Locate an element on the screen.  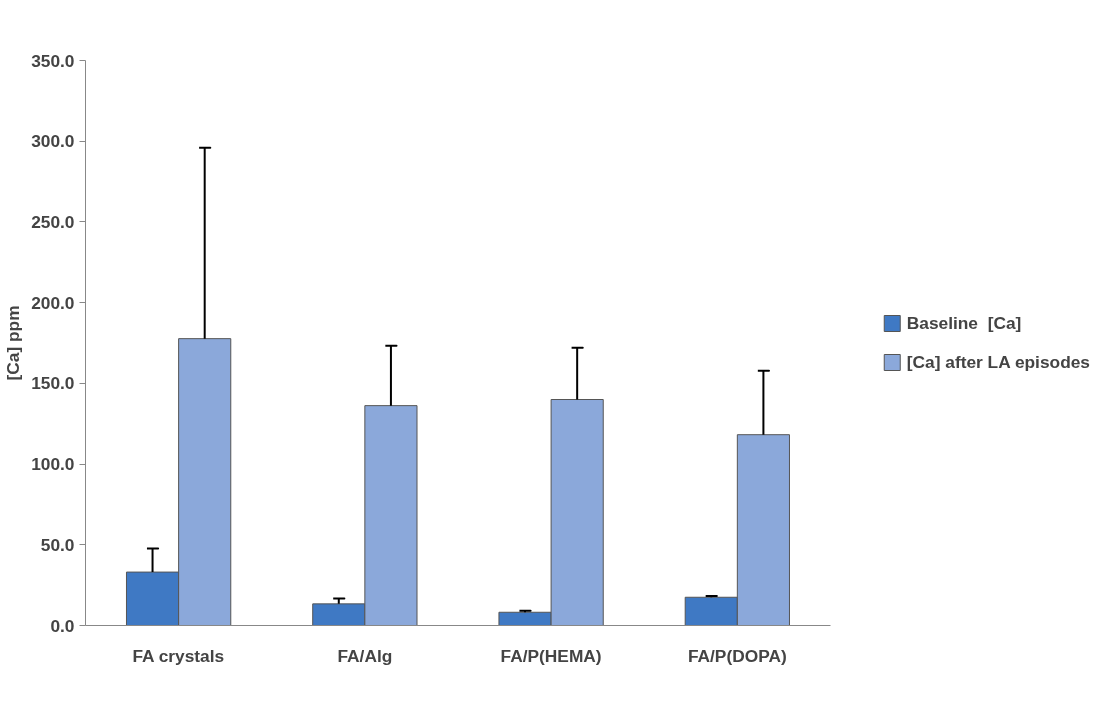
y-tick-label: 200.0 is located at coordinates (53, 302).